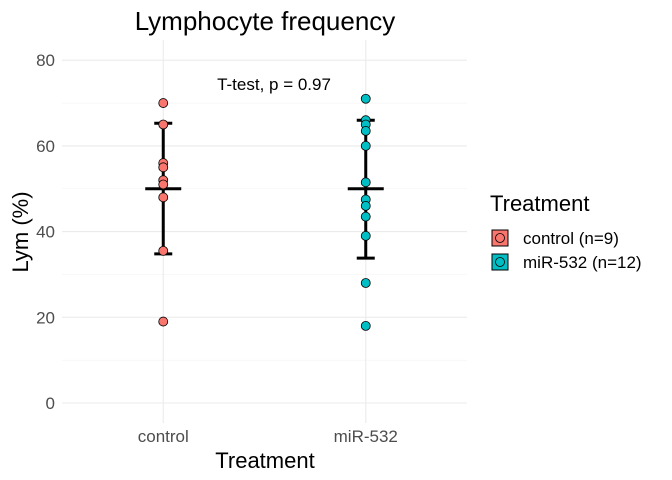  I want to click on t-test-annotation: T-test, p = 0.97, so click(274, 84).